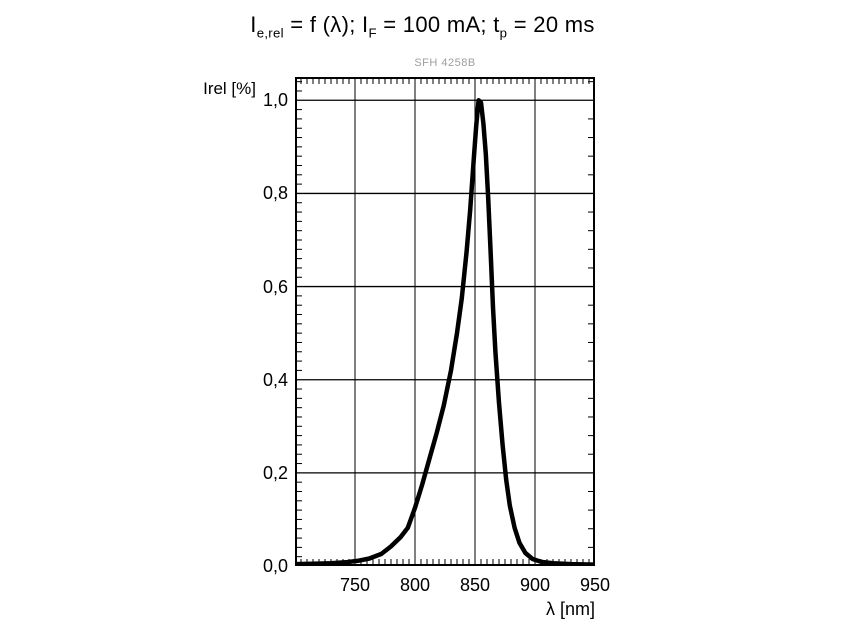 This screenshot has width=845, height=630. What do you see at coordinates (275, 100) in the screenshot?
I see `y-tick-label: 1,0` at bounding box center [275, 100].